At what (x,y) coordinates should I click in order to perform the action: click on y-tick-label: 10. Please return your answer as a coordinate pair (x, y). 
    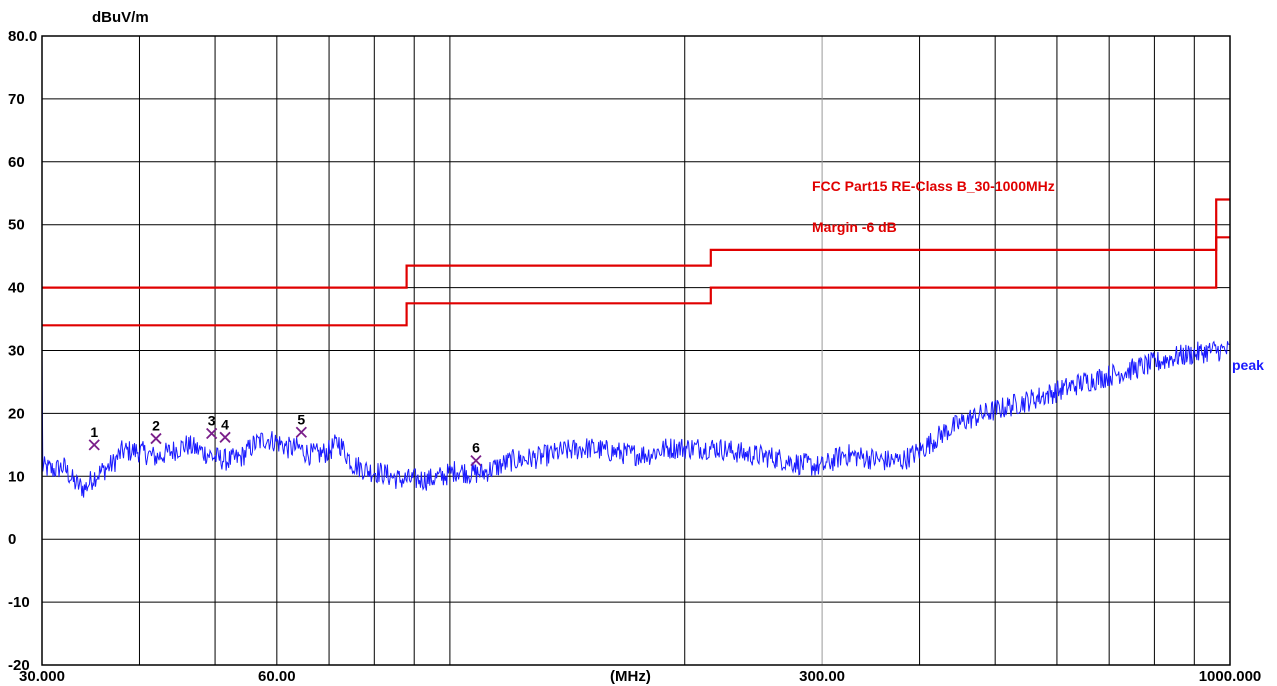
    Looking at the image, I should click on (16, 476).